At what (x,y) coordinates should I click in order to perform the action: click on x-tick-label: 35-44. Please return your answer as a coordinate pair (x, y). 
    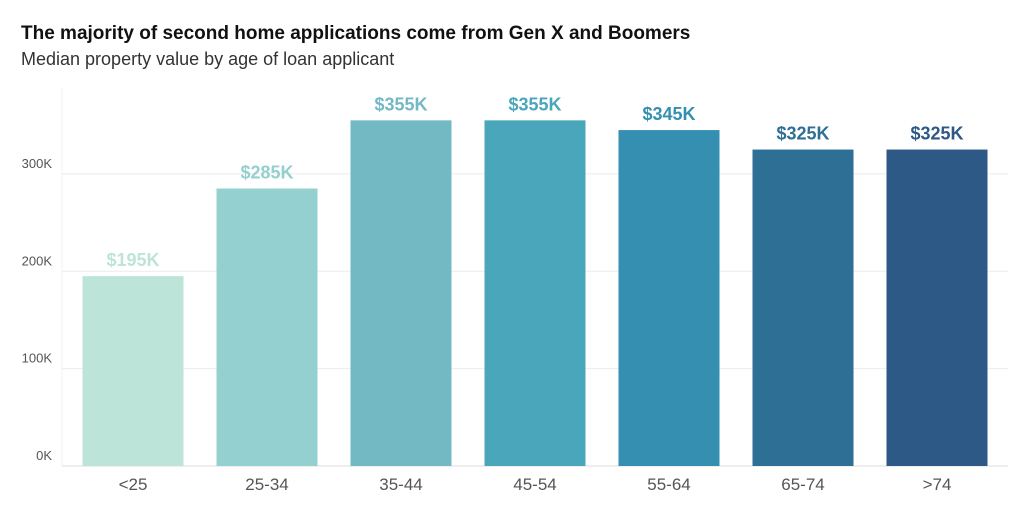
    Looking at the image, I should click on (400, 484).